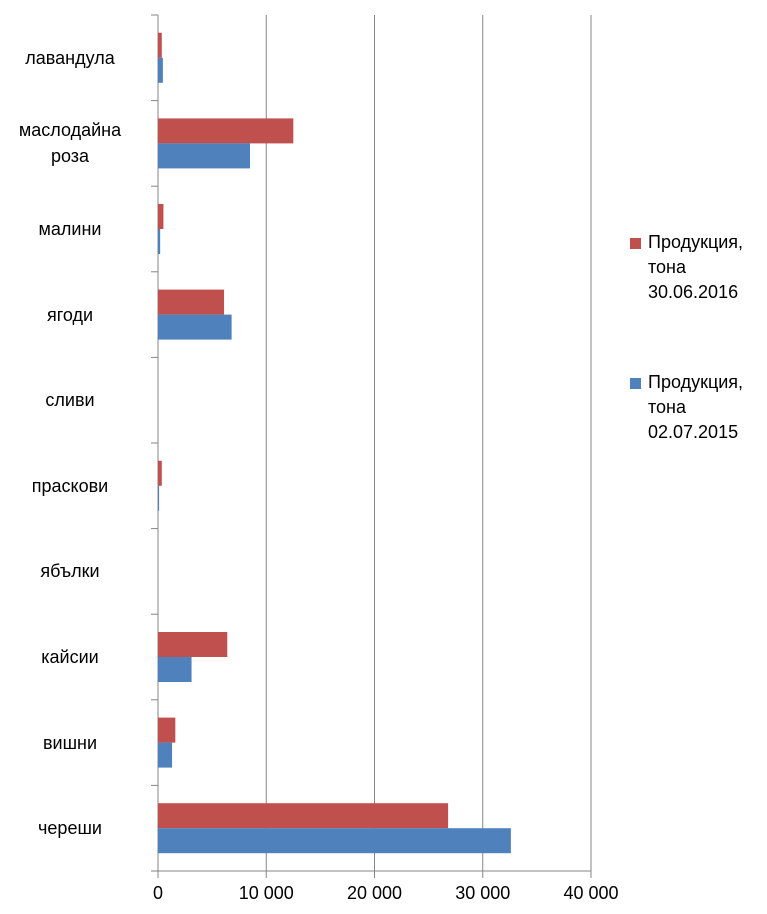 This screenshot has width=767, height=914. What do you see at coordinates (70, 314) in the screenshot?
I see `y-tick-label: ягоди` at bounding box center [70, 314].